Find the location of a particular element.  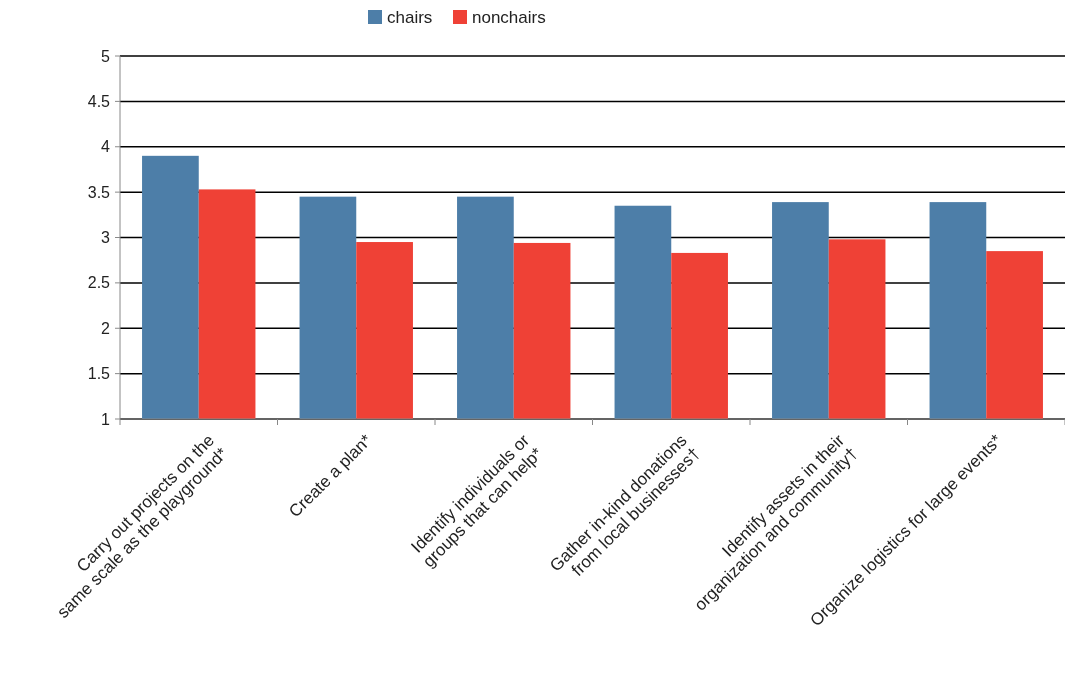

legend-label: nonchairs is located at coordinates (509, 17).